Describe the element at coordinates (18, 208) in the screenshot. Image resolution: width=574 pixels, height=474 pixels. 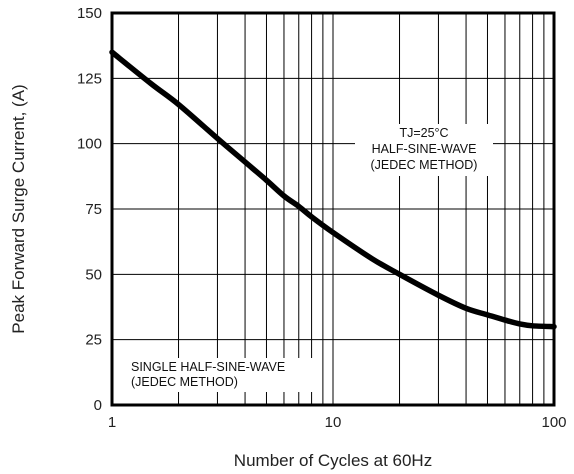
I see `y-axis-title: Peak Forward Surge Current, (A)` at that location.